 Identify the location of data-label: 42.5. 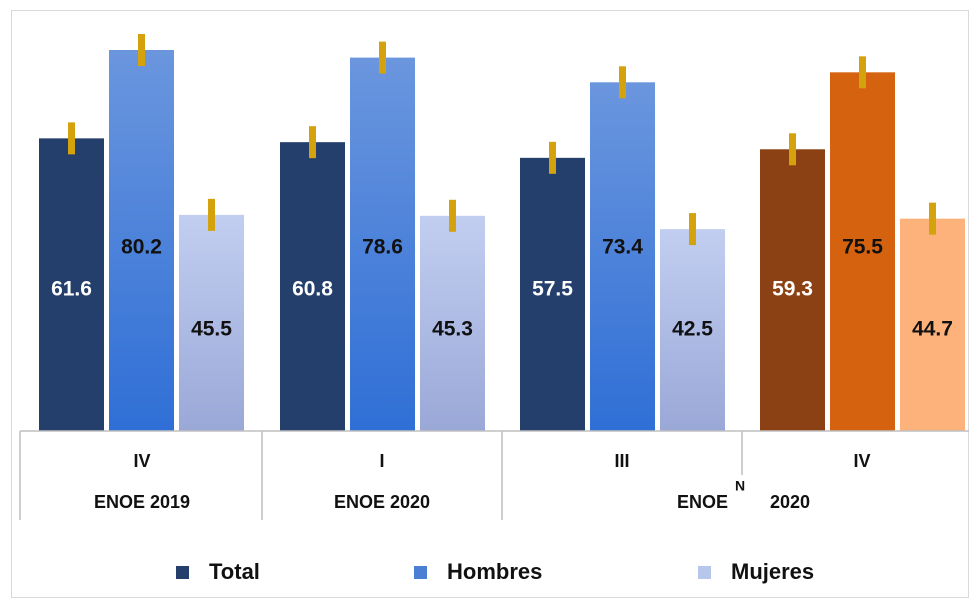
(692, 329).